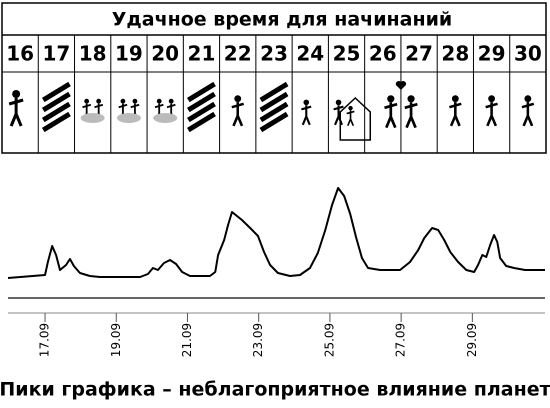  Describe the element at coordinates (129, 54) in the screenshot. I see `day-number: 19` at that location.